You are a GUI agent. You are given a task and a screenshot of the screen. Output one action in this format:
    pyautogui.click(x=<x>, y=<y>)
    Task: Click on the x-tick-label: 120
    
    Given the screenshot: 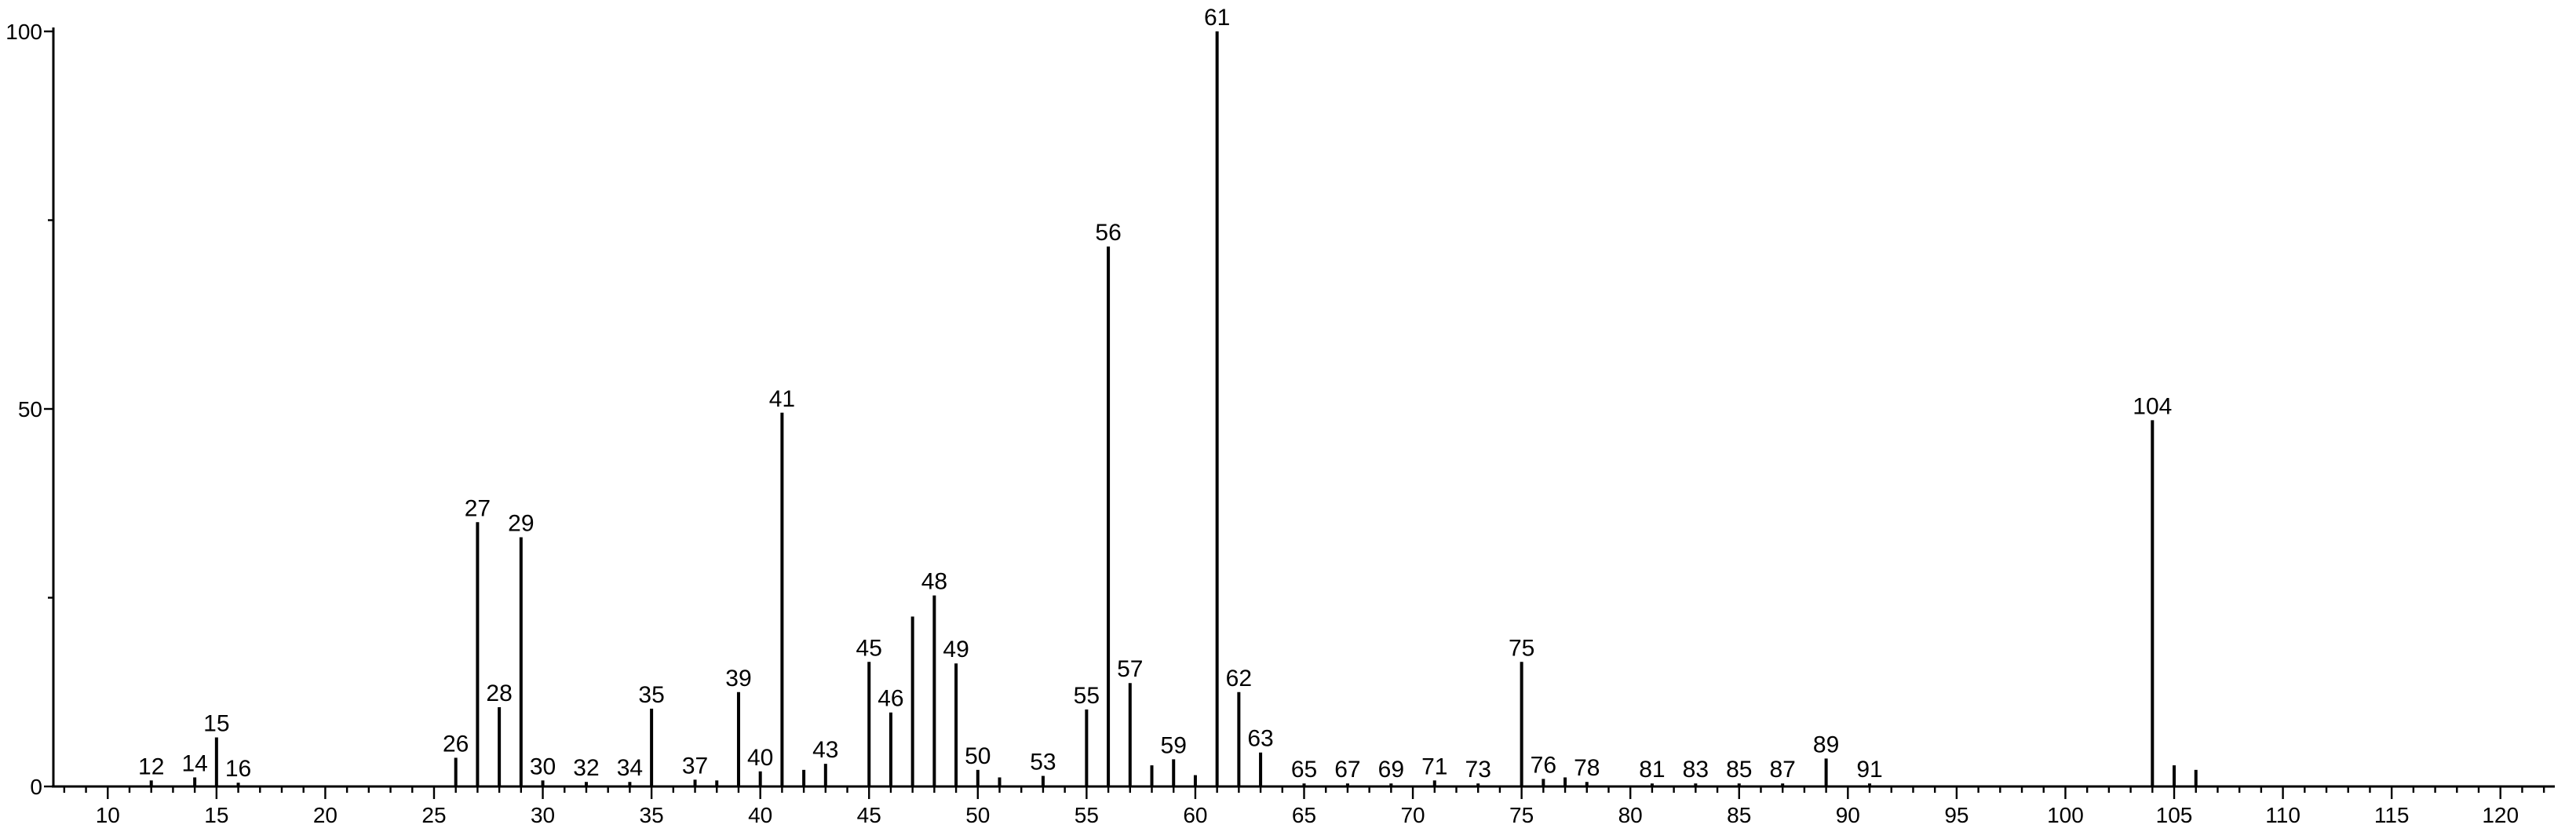 What is the action you would take?
    pyautogui.click(x=2500, y=815)
    